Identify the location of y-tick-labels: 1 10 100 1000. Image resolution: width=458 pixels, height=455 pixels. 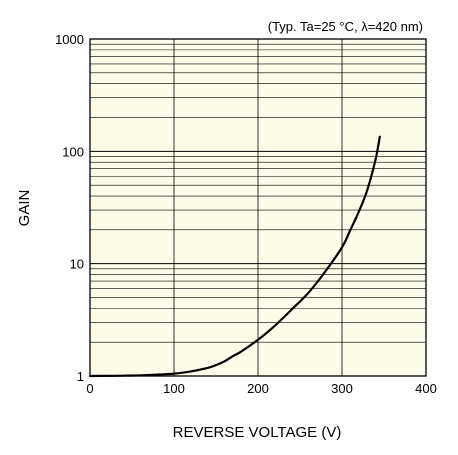
(69, 208).